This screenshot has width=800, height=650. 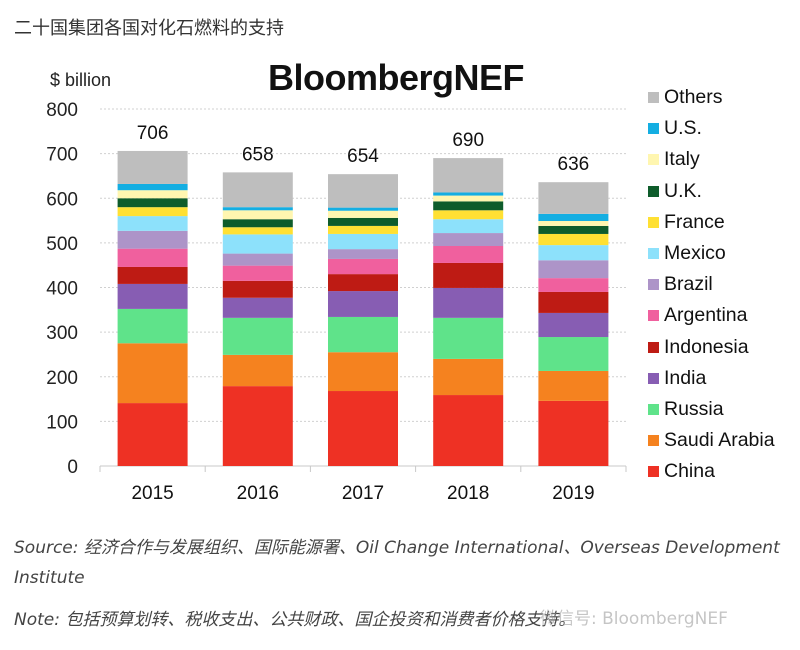 I want to click on x-tick-label: 2017, so click(x=363, y=493).